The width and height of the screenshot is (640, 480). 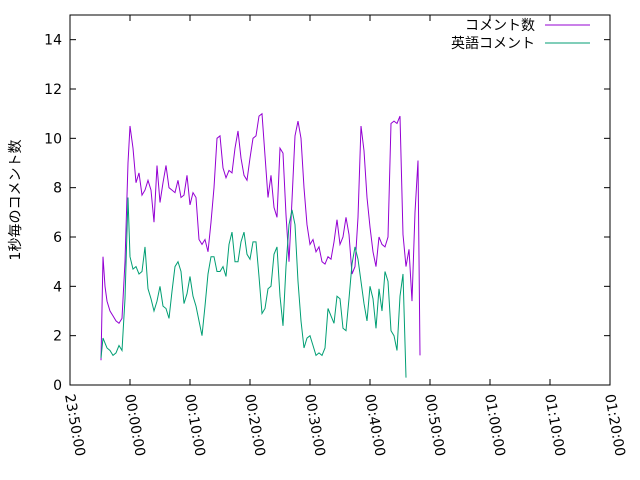 What do you see at coordinates (57, 337) in the screenshot?
I see `y-tick-label: 2` at bounding box center [57, 337].